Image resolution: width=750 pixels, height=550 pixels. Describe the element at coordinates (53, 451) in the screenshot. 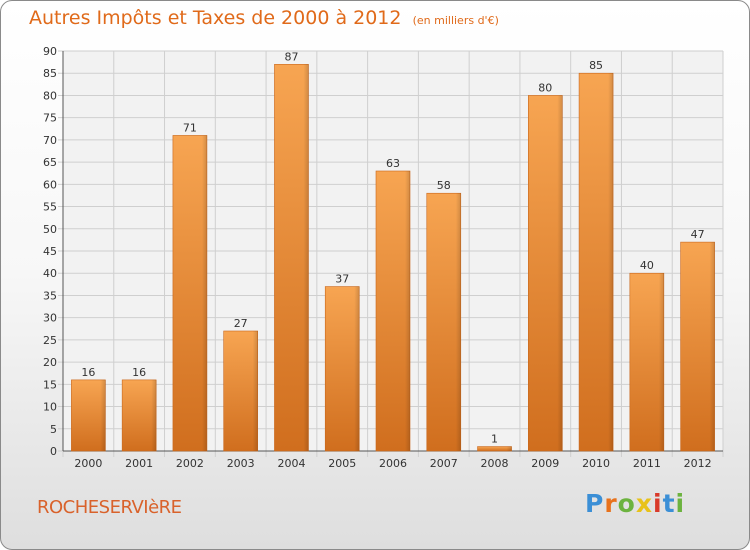

I see `y-tick-label: 0` at that location.